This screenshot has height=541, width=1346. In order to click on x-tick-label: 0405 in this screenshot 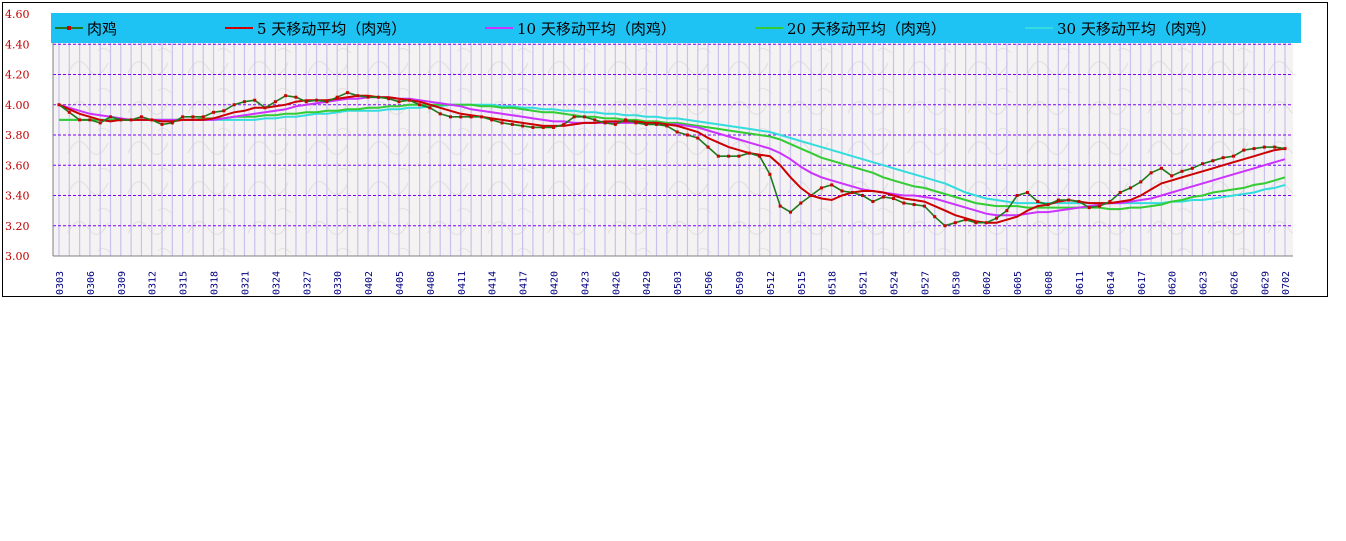, I will do `click(400, 283)`.